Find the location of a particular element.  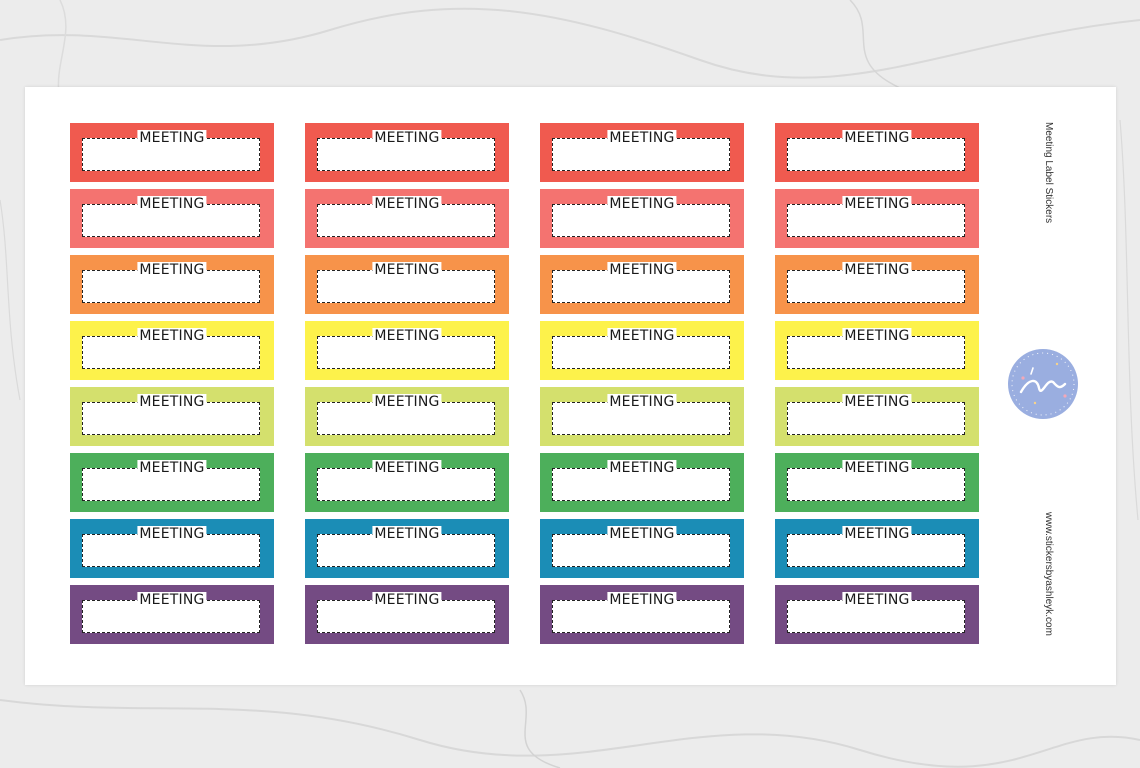

brand-logo is located at coordinates (1043, 384).